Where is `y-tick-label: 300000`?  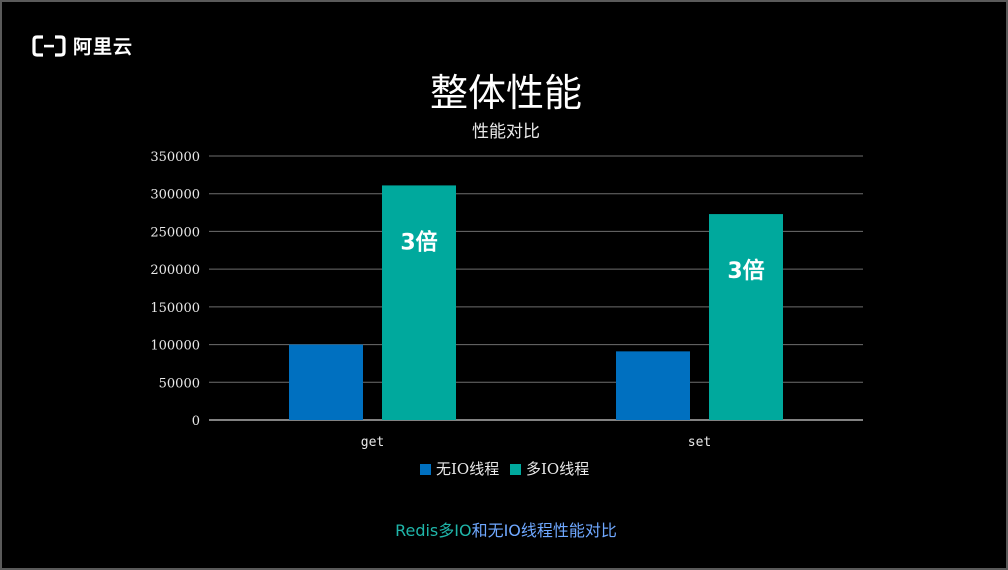 y-tick-label: 300000 is located at coordinates (175, 195).